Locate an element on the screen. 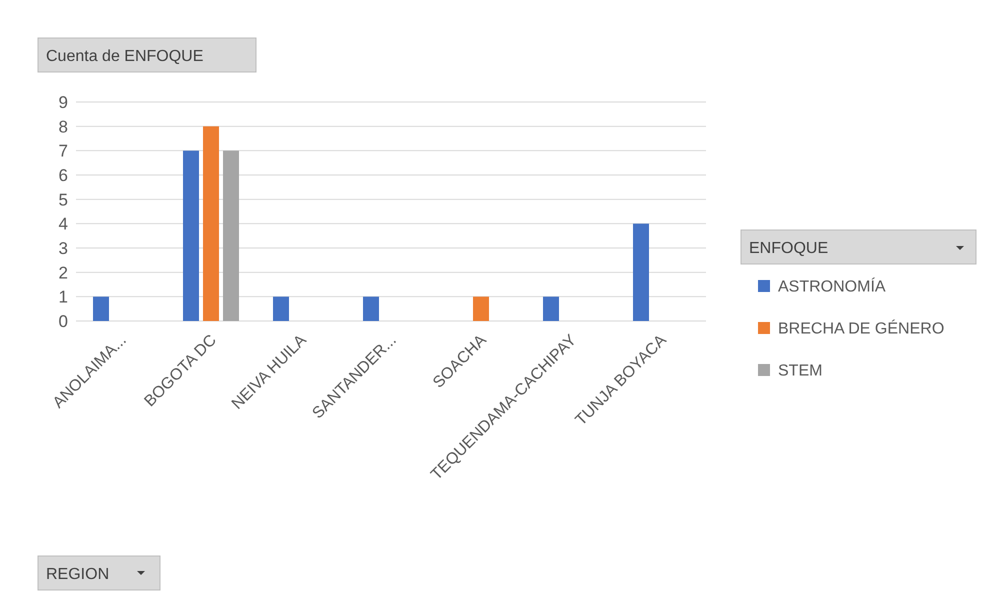  y-tick-label: 4 is located at coordinates (63, 224).